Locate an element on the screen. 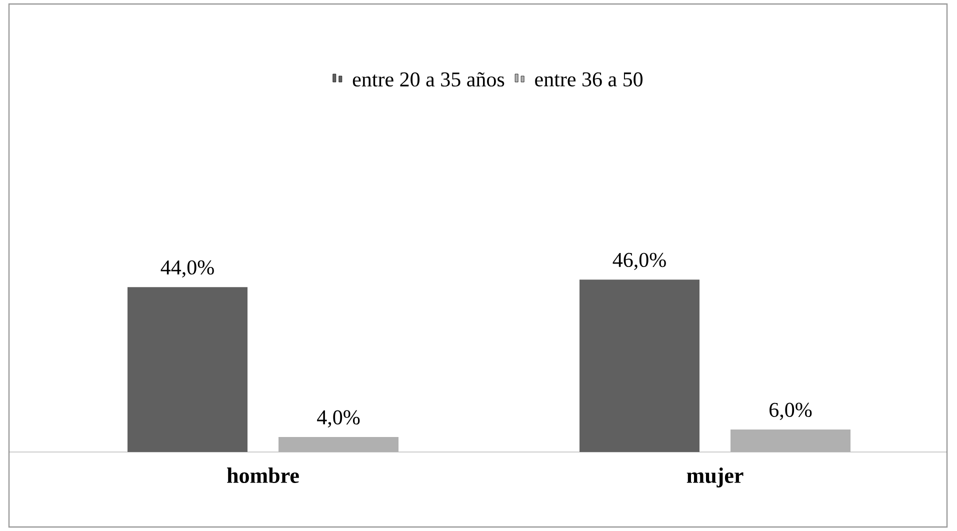  x-tick-label: hombre is located at coordinates (263, 476).